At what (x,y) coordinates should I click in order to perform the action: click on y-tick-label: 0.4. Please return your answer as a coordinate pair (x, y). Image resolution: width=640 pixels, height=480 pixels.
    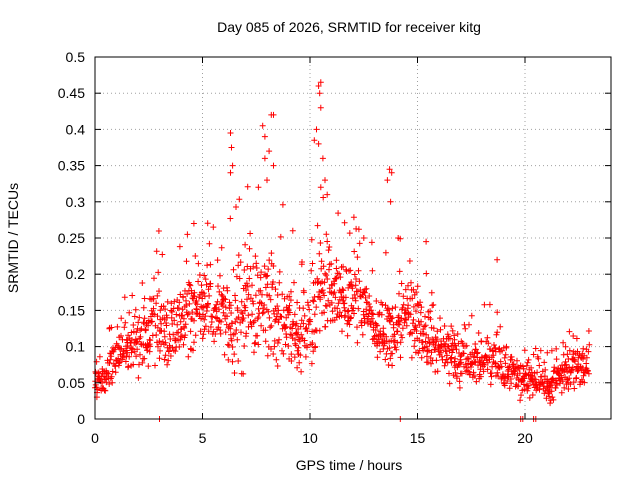
    Looking at the image, I should click on (76, 129).